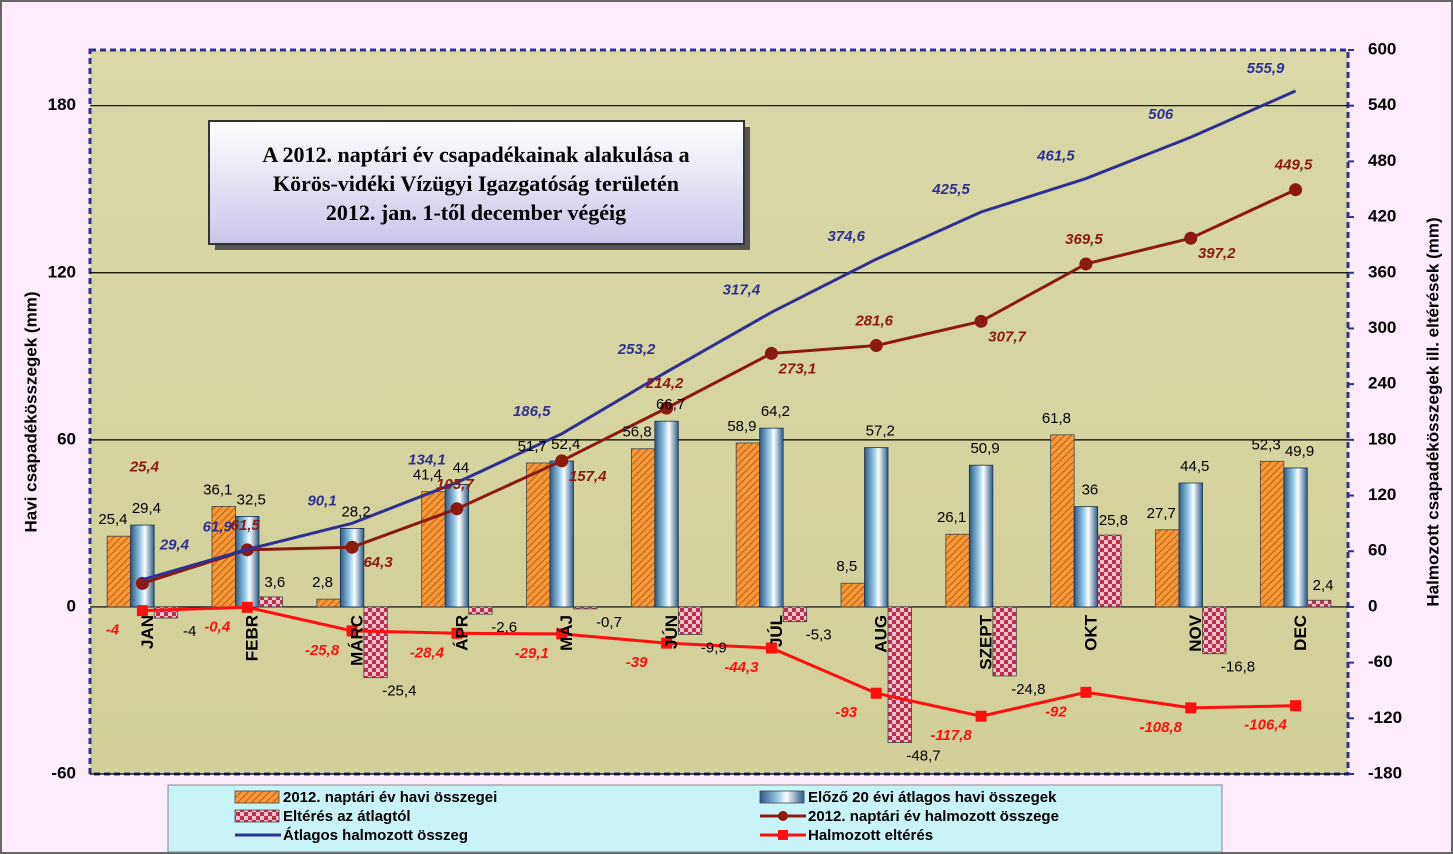 This screenshot has width=1453, height=854. Describe the element at coordinates (390, 797) in the screenshot. I see `legend-label: 2012. naptári év havi összegei` at that location.